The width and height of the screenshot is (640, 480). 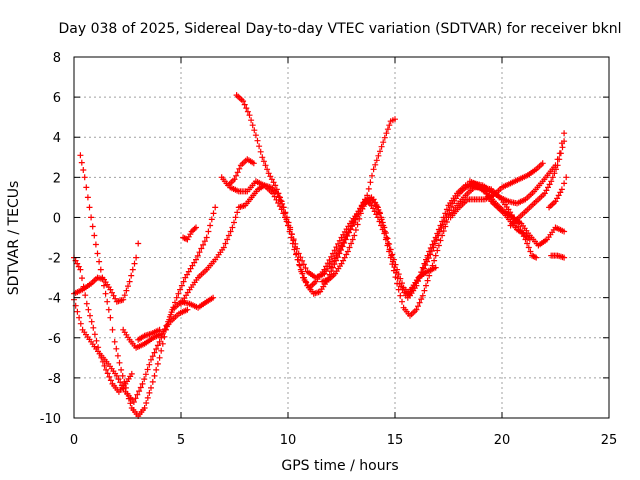 I want to click on x-tick-label: 25, so click(x=609, y=440).